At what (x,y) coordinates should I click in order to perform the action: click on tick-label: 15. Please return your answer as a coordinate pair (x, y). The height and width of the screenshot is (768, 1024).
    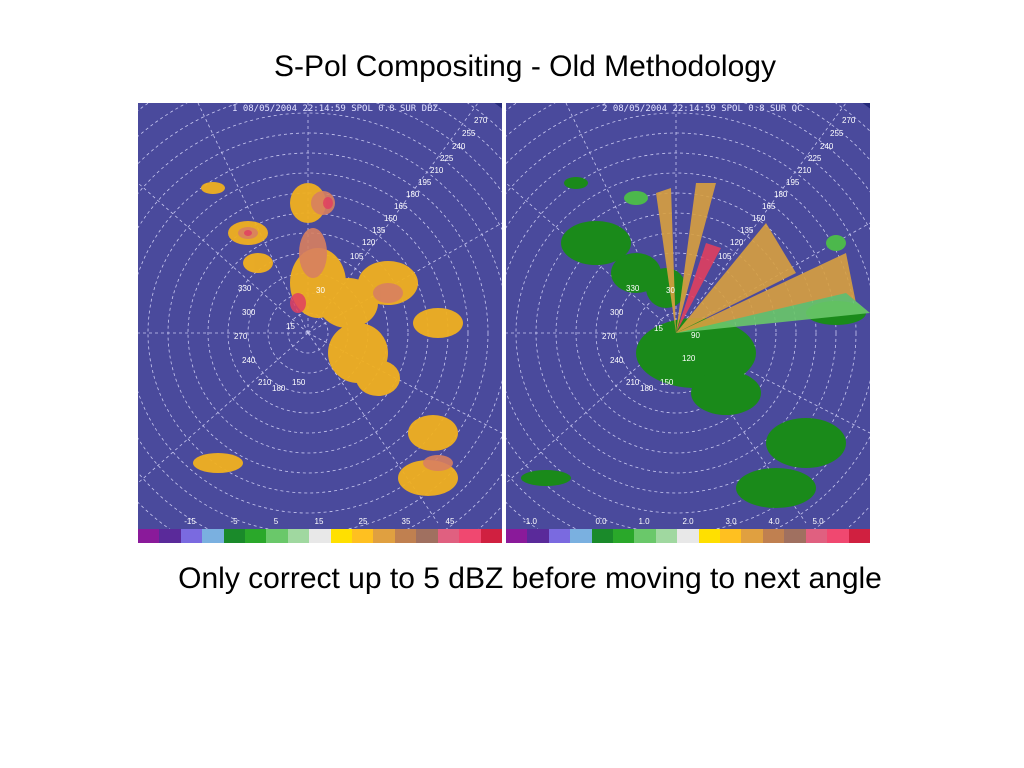
    Looking at the image, I should click on (319, 521).